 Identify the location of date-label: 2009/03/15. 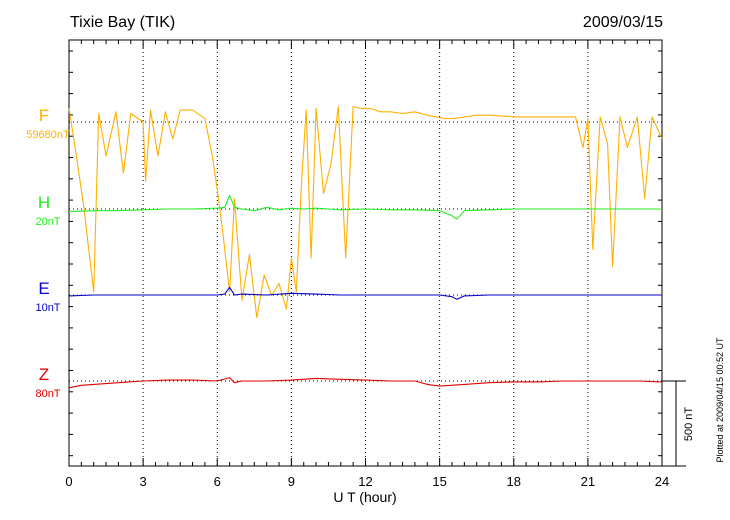
(623, 22).